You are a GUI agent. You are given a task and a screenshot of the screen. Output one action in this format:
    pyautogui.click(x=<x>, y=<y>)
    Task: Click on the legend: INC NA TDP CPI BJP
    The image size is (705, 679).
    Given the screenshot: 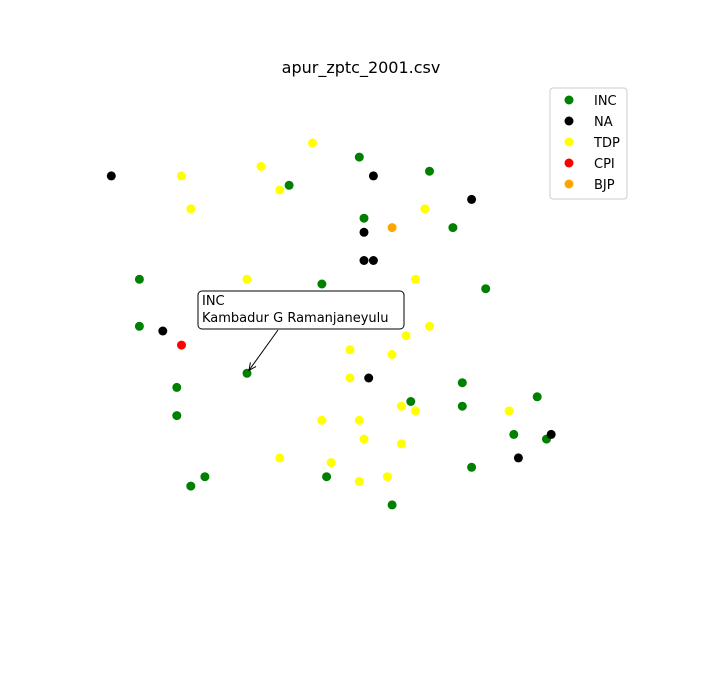 What is the action you would take?
    pyautogui.click(x=588, y=143)
    